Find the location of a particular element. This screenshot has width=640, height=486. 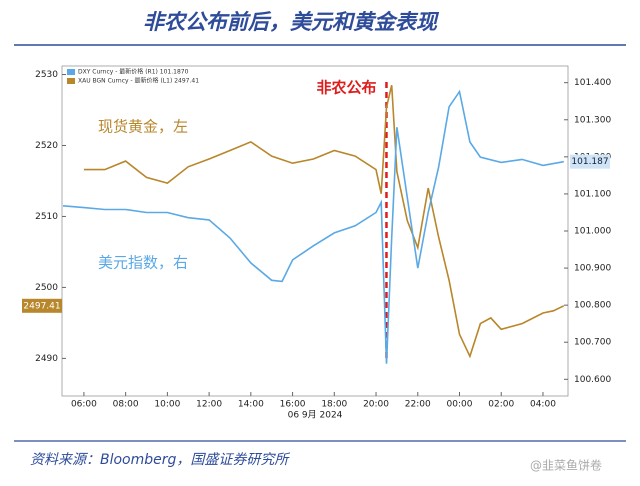

y-tick-label: 2510 is located at coordinates (46, 217).